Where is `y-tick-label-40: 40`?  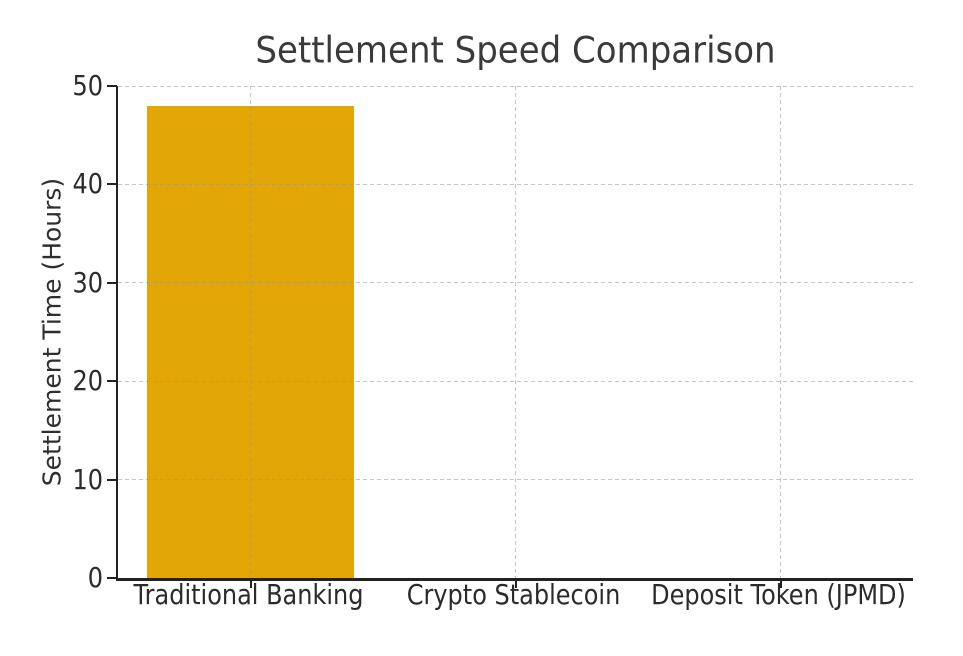 y-tick-label-40: 40 is located at coordinates (87, 184).